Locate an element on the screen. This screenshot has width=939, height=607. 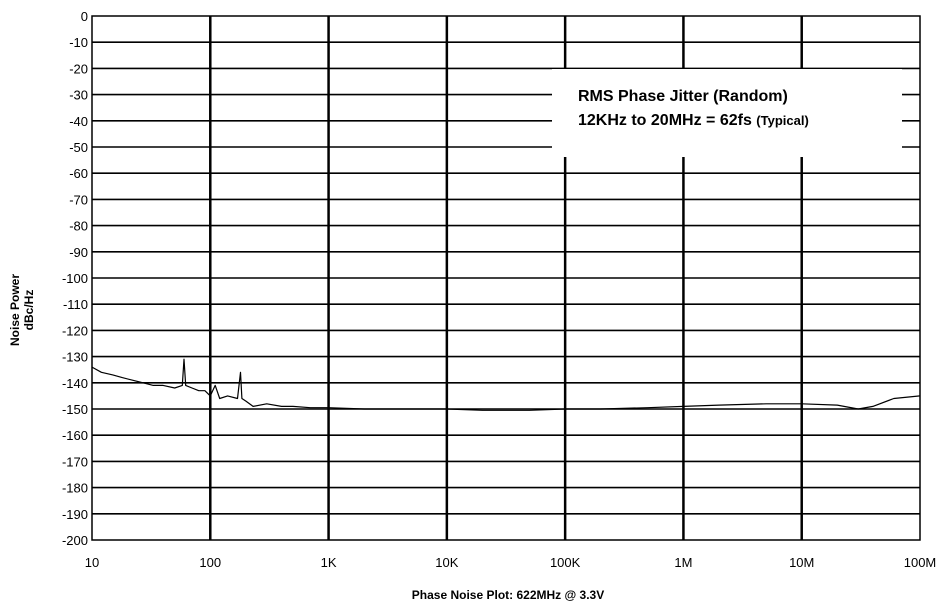
y-axis-title-line1: Noise Power is located at coordinates (15, 310).